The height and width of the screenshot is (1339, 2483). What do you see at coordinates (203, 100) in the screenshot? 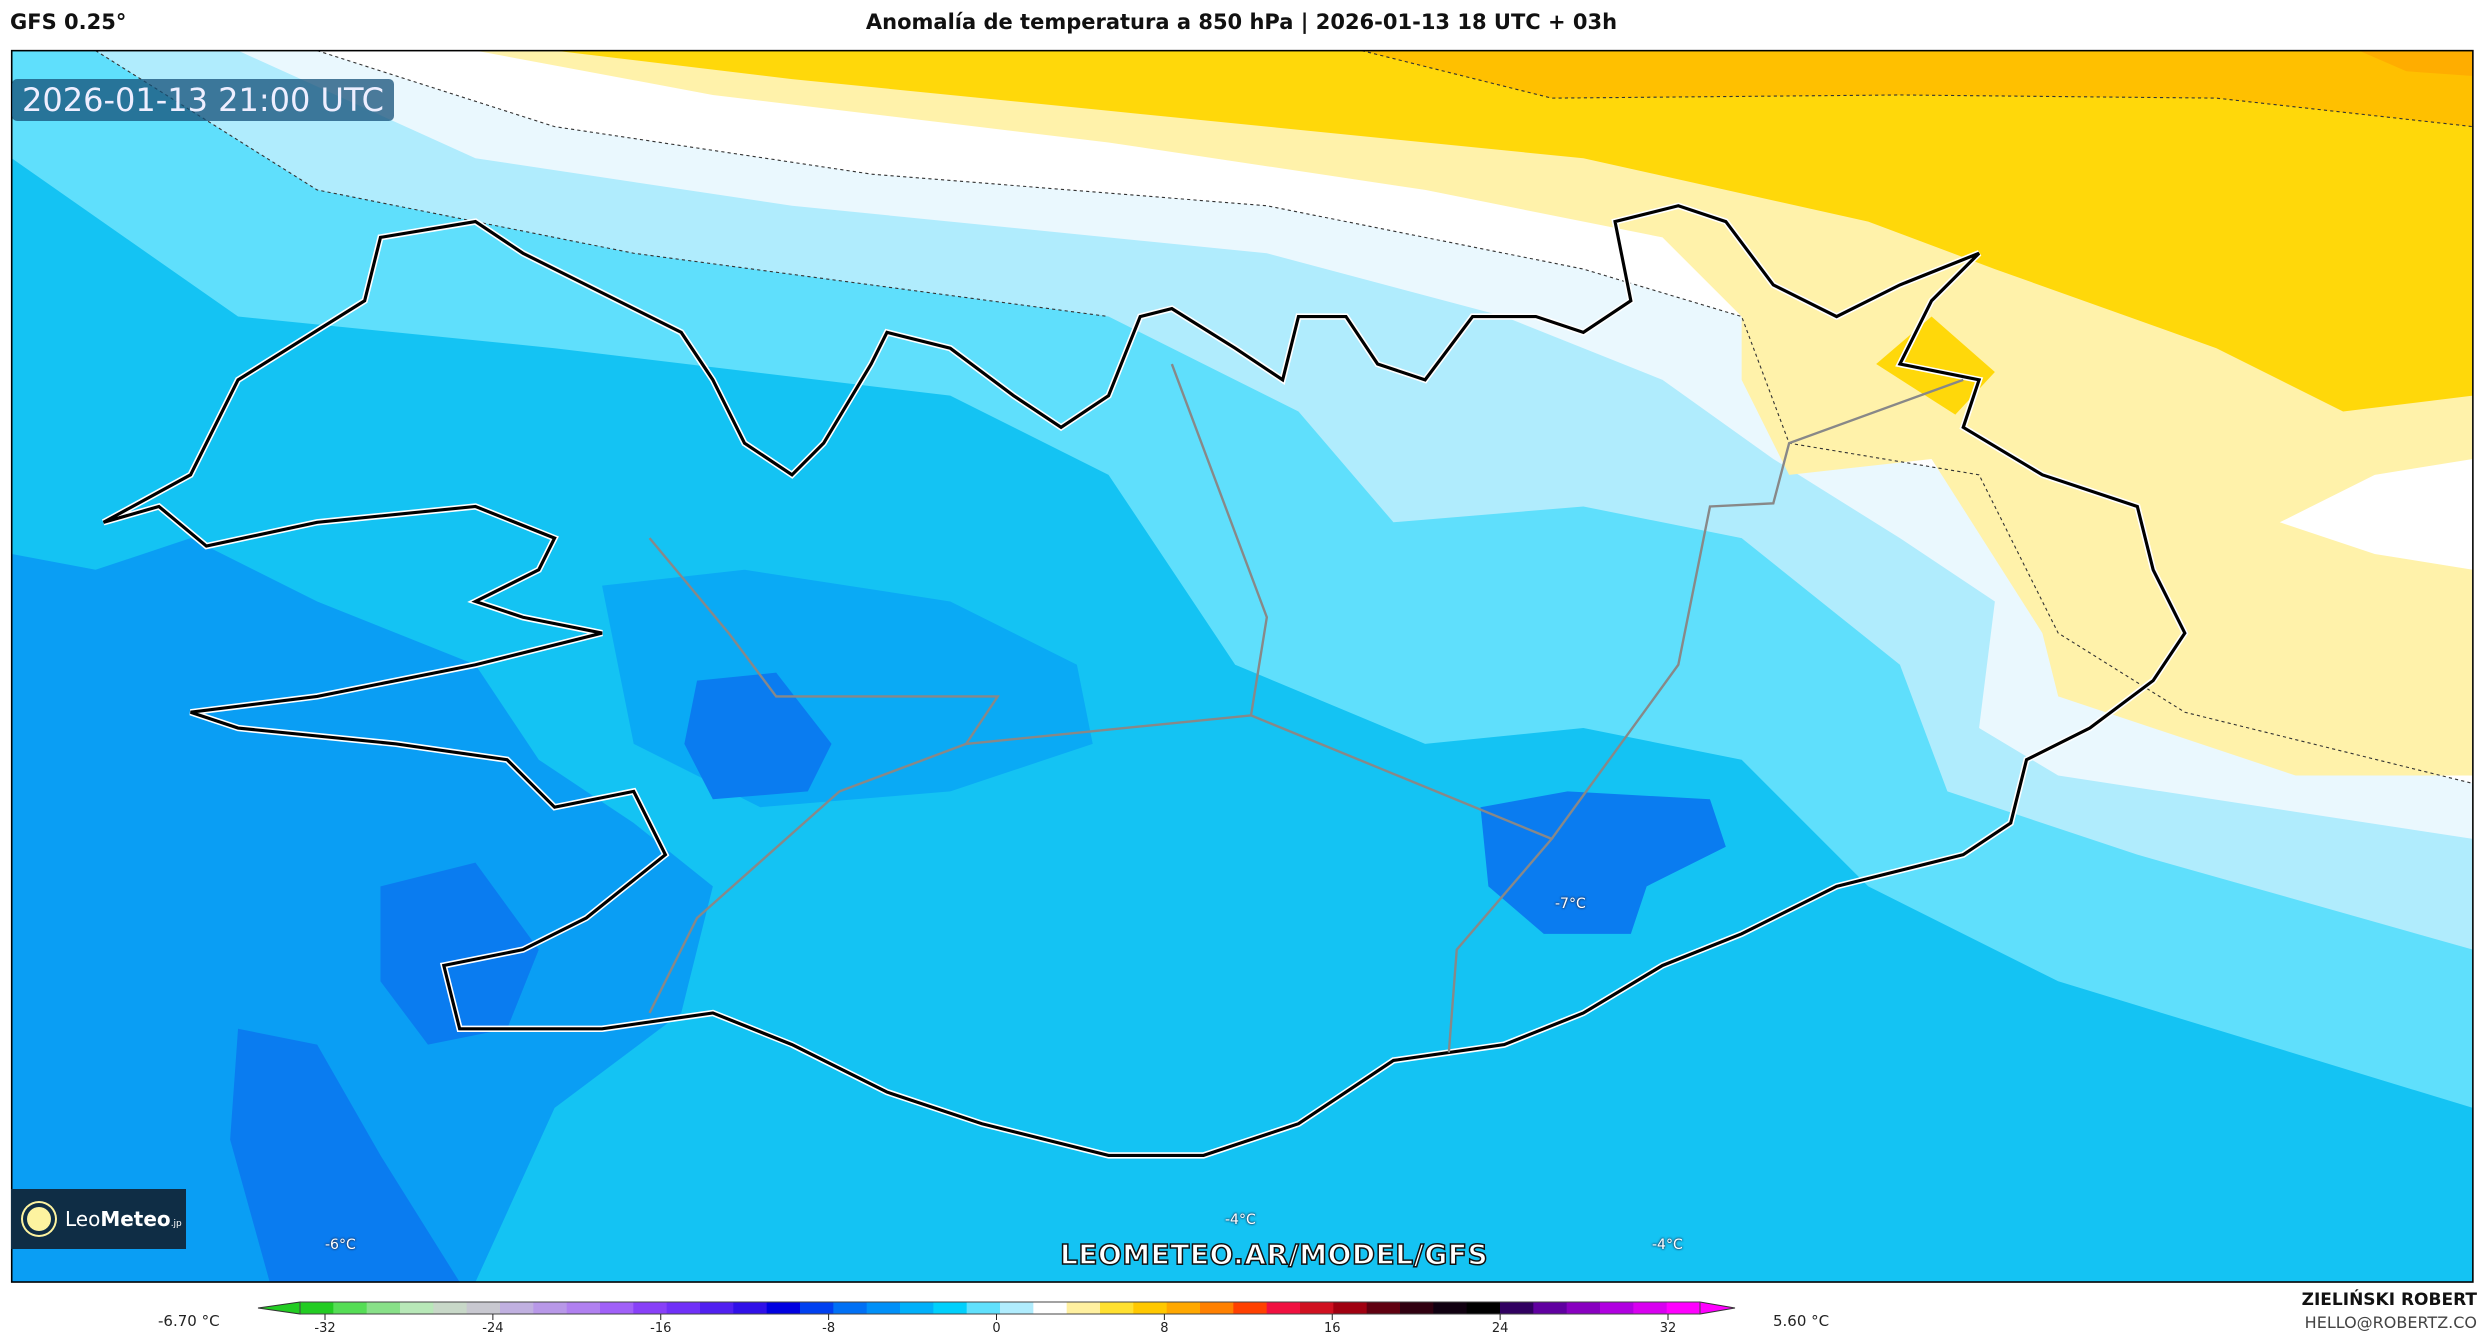
I see `valid-time-badge: 2026-01-13 21:00 UTC` at bounding box center [203, 100].